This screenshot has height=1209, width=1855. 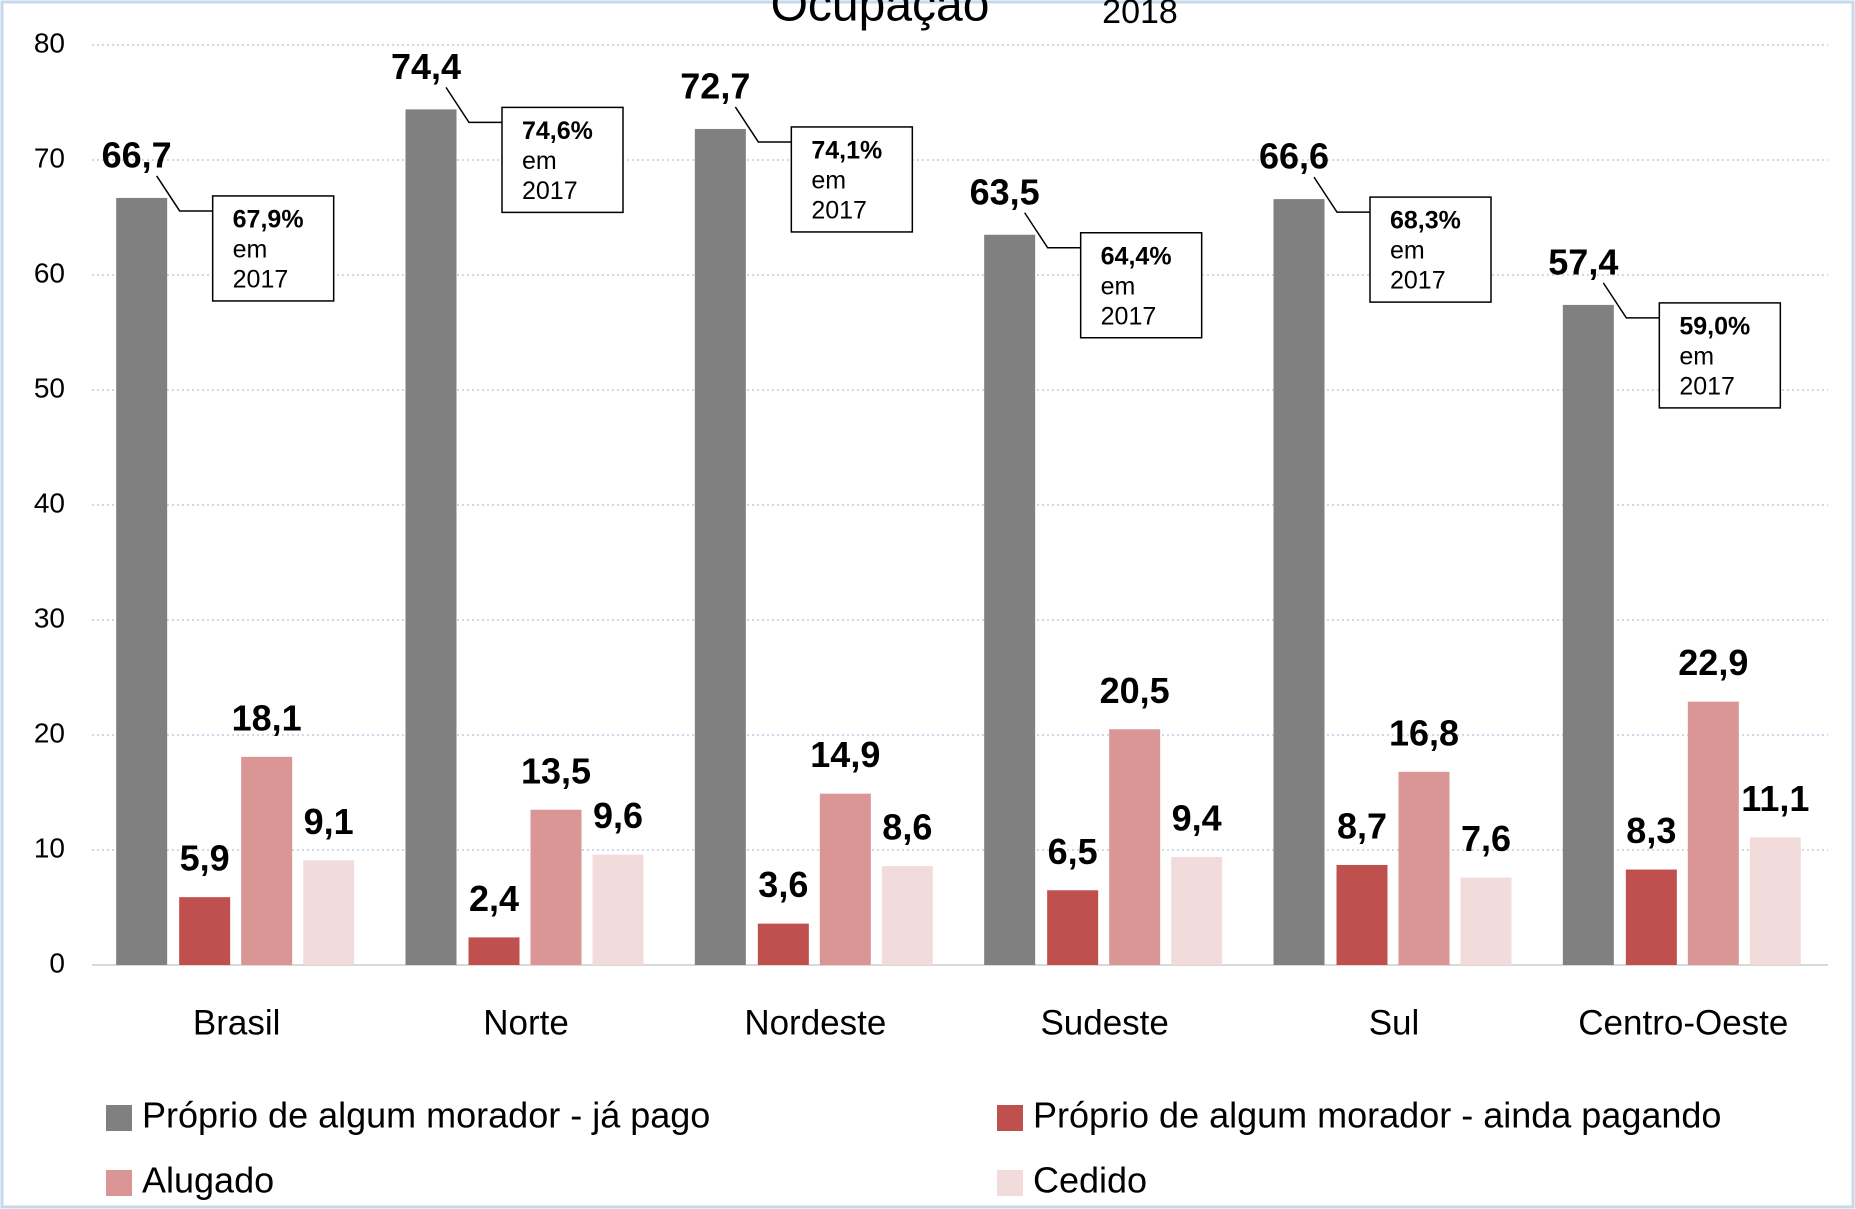 What do you see at coordinates (1104, 1022) in the screenshot?
I see `x-tick-label: Sudeste` at bounding box center [1104, 1022].